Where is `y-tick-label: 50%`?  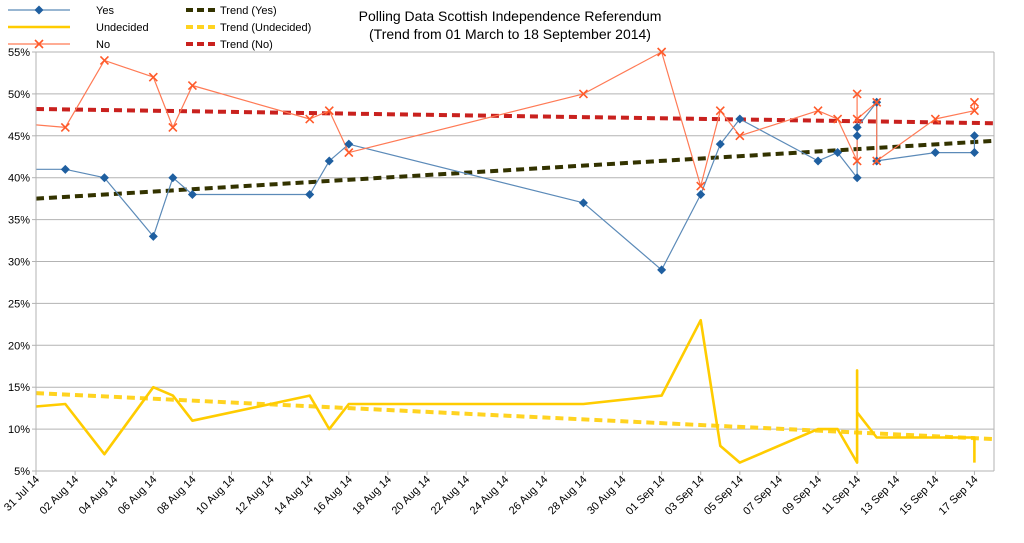 y-tick-label: 50% is located at coordinates (19, 95).